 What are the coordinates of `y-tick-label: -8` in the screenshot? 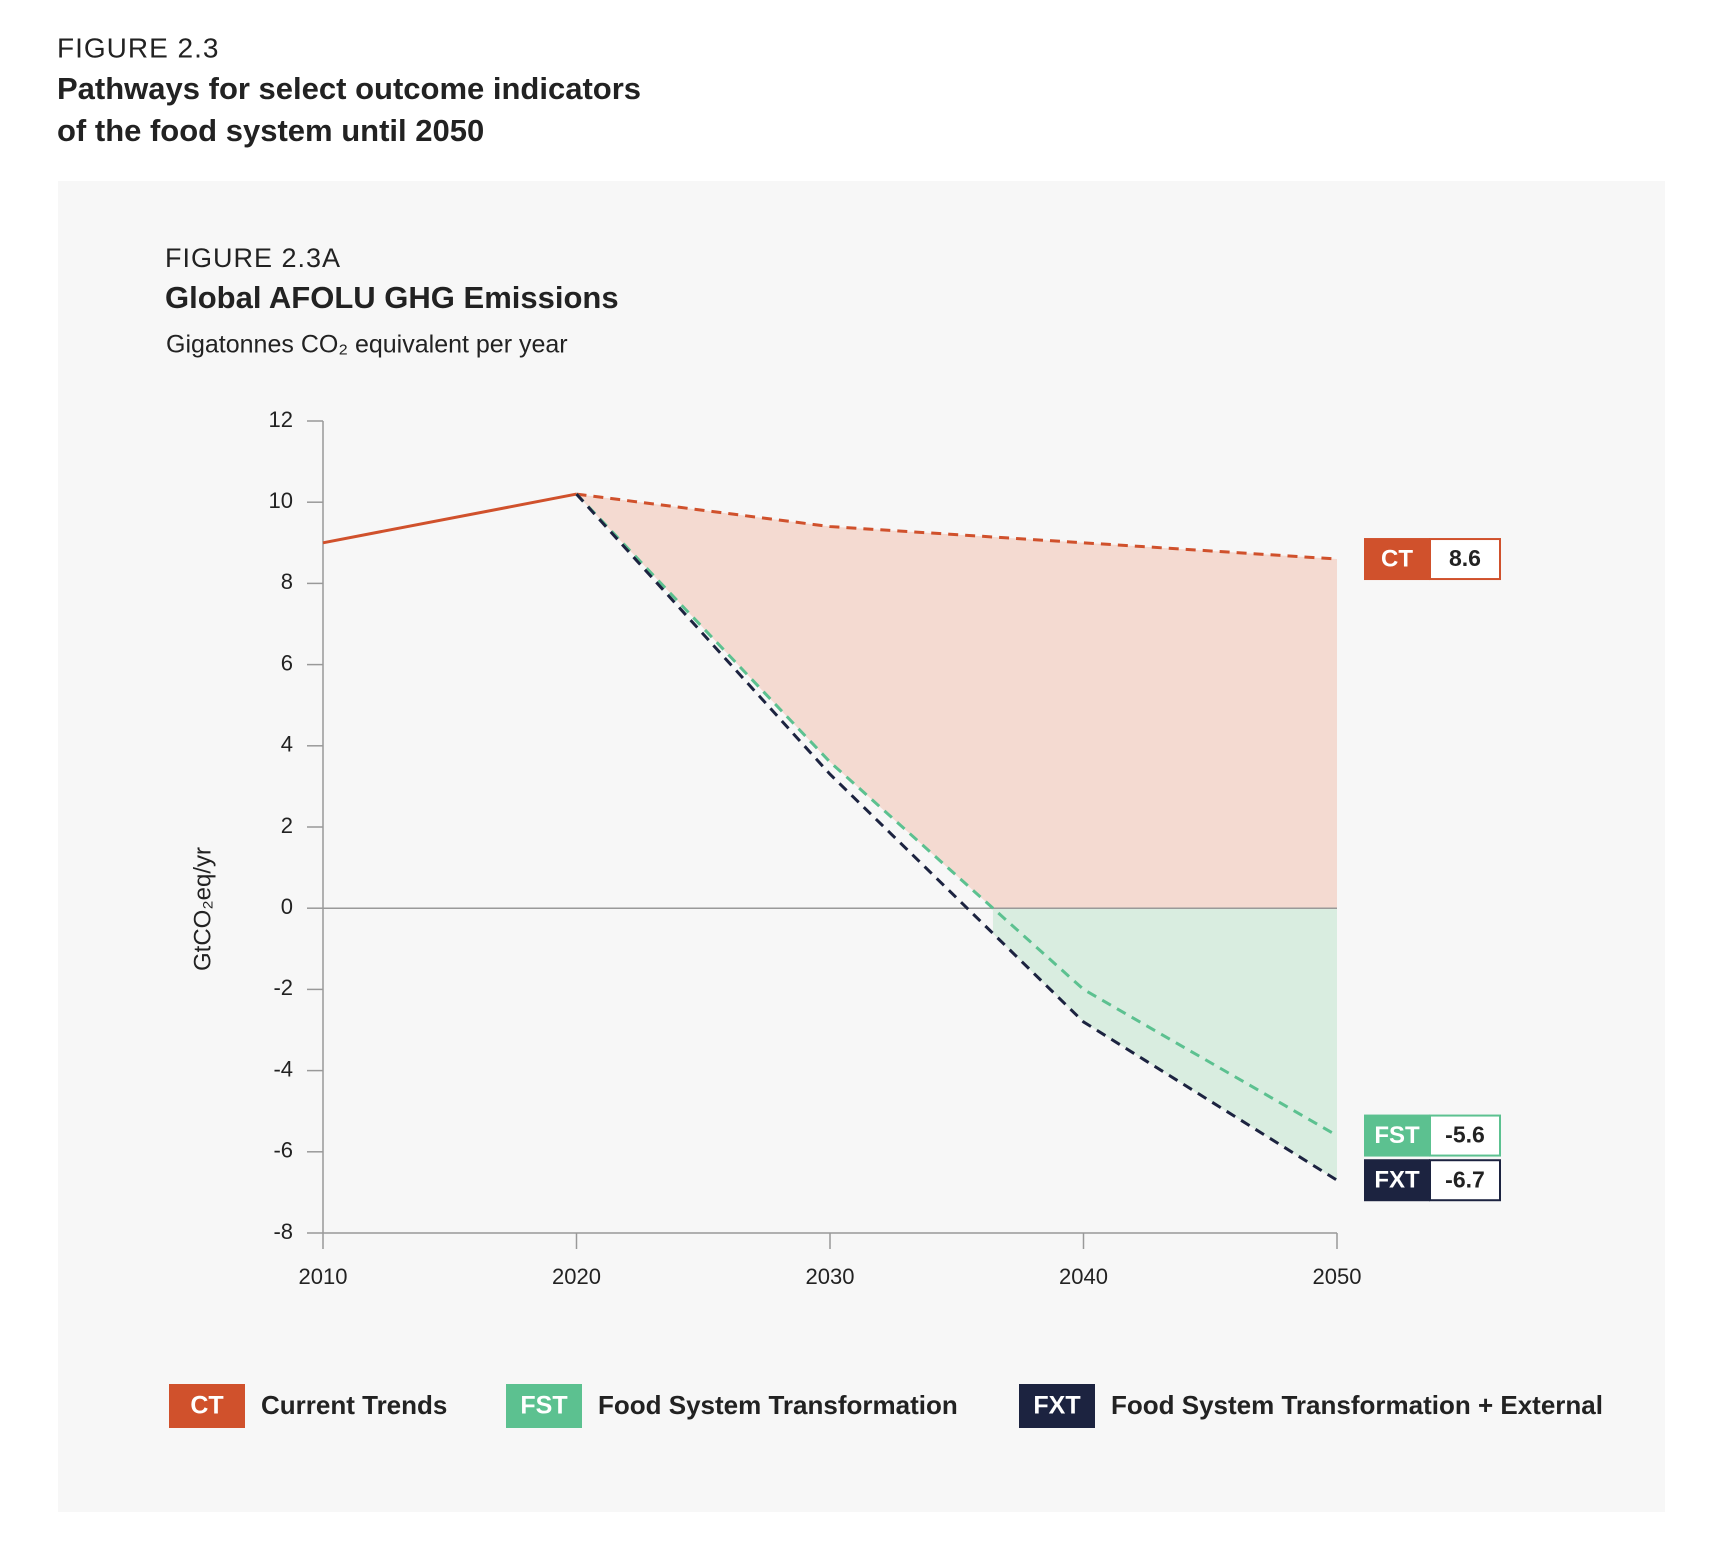 It's located at (283, 1231).